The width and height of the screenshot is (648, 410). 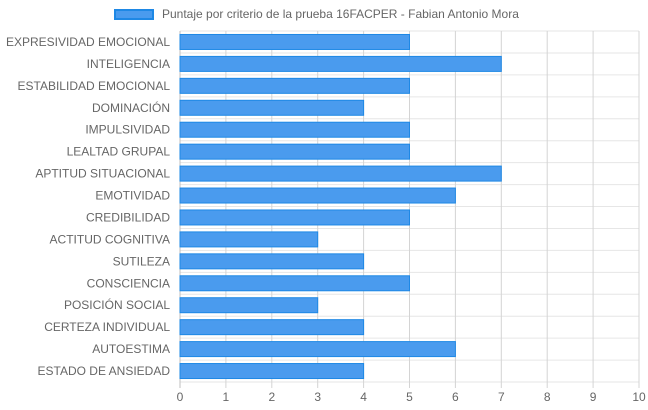 I want to click on category-label: INTELIGENCIA, so click(x=128, y=64).